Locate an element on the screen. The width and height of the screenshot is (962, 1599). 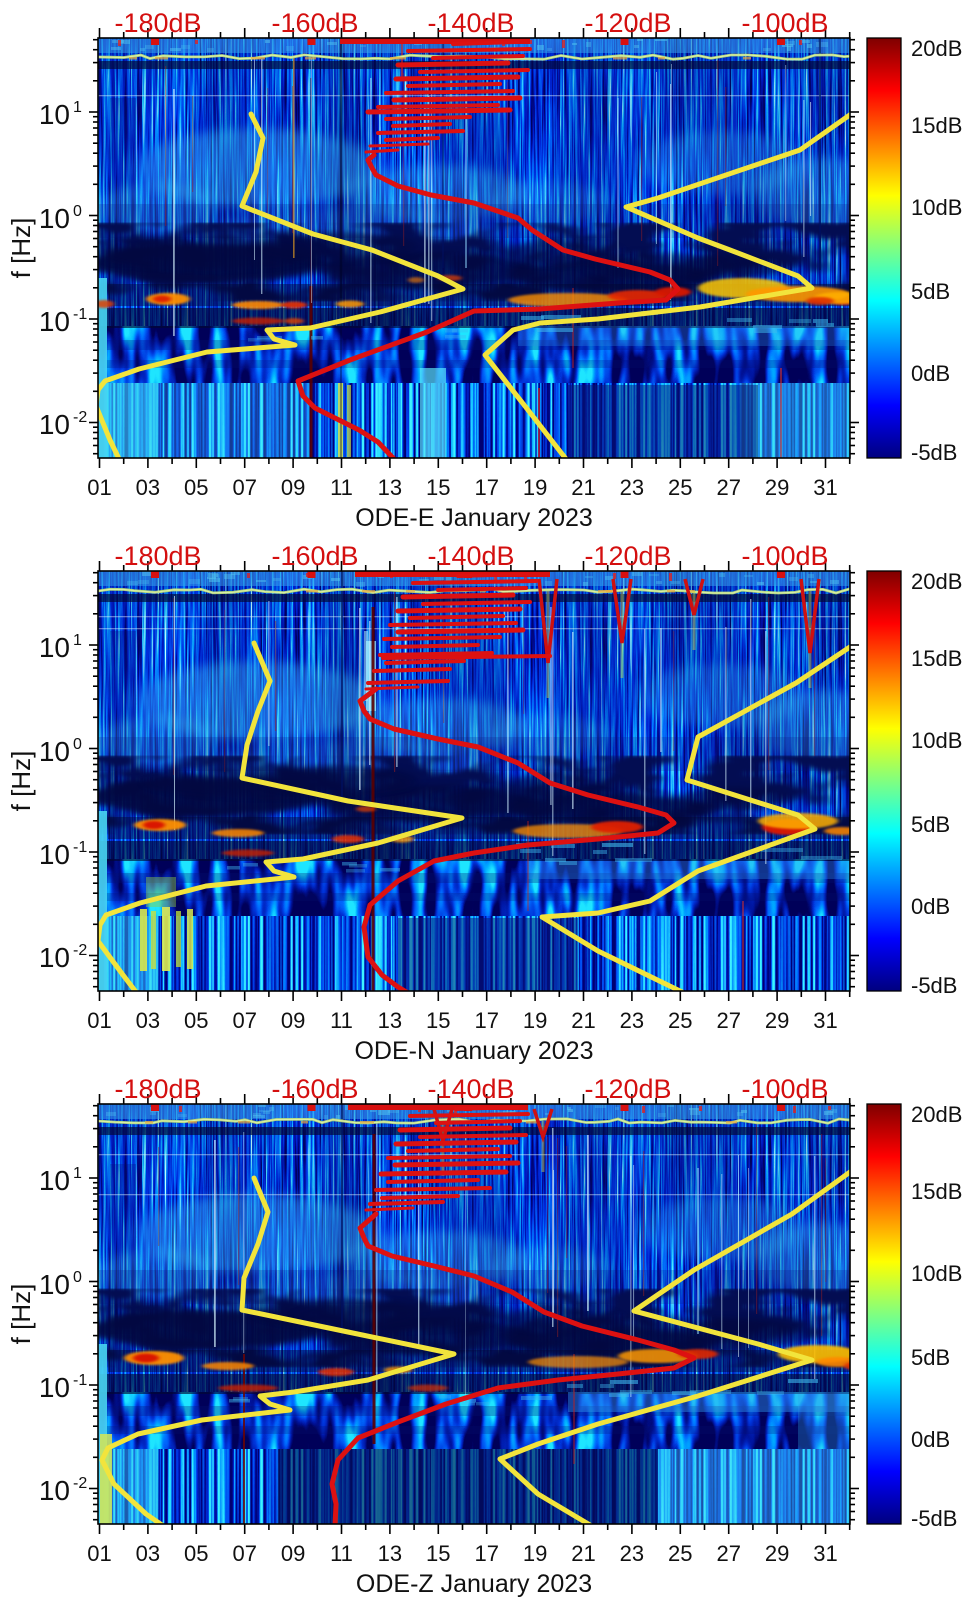
svg-text: ODE-Z January 2023 is located at coordinates (474, 1584).